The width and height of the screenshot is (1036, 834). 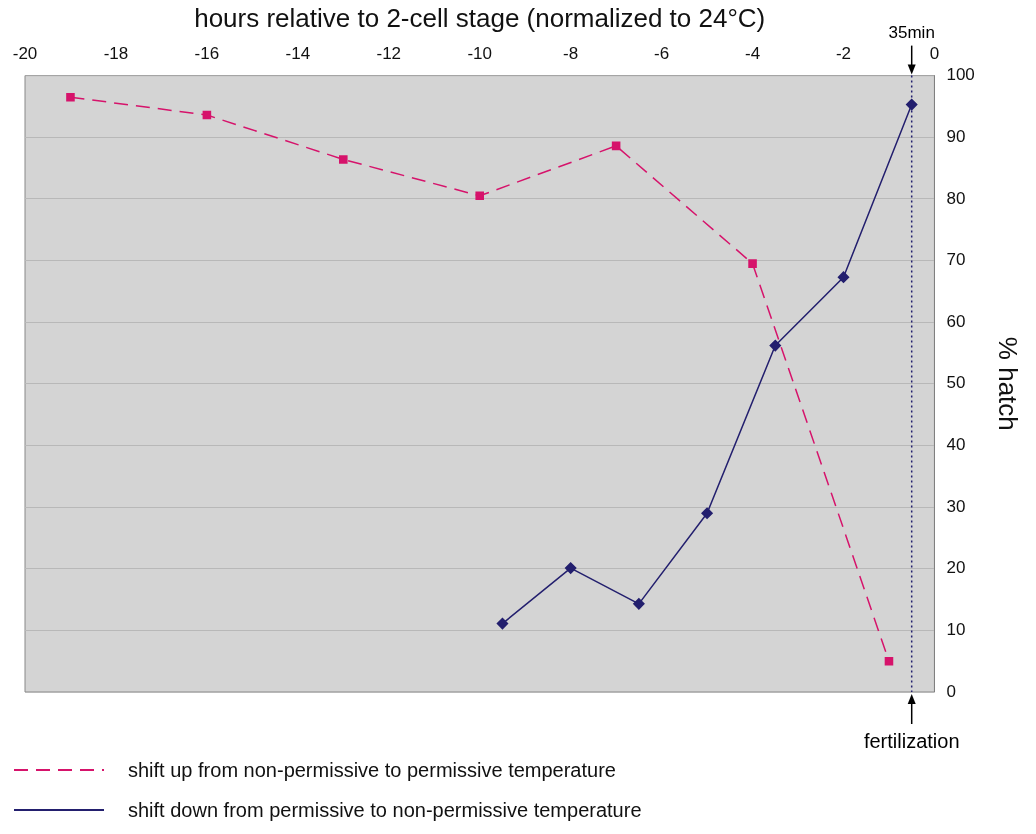 What do you see at coordinates (956, 321) in the screenshot?
I see `y-tick-label: 60` at bounding box center [956, 321].